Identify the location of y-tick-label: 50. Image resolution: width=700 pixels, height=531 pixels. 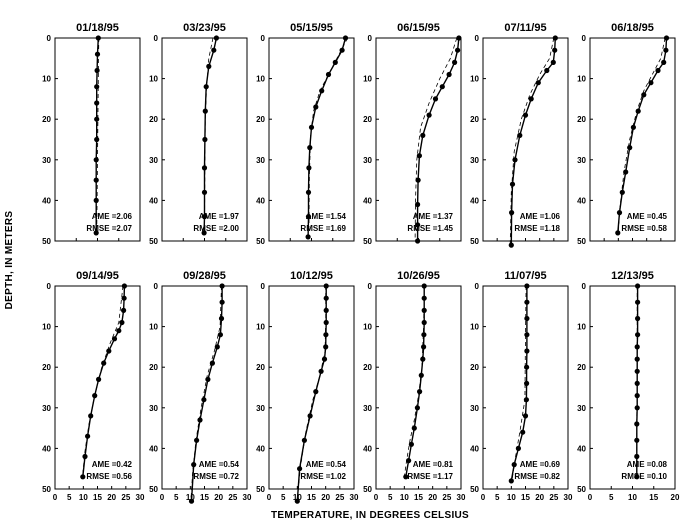
(367, 489).